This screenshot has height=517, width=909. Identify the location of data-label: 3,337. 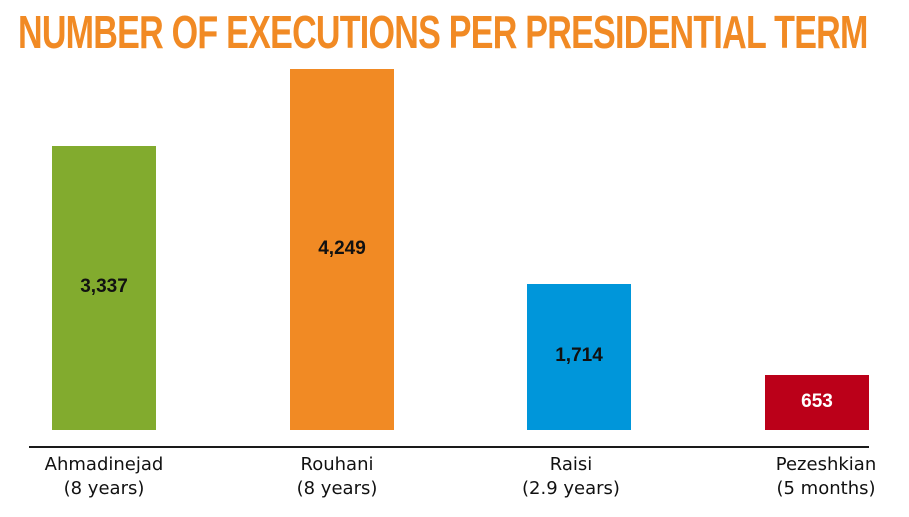
(104, 286).